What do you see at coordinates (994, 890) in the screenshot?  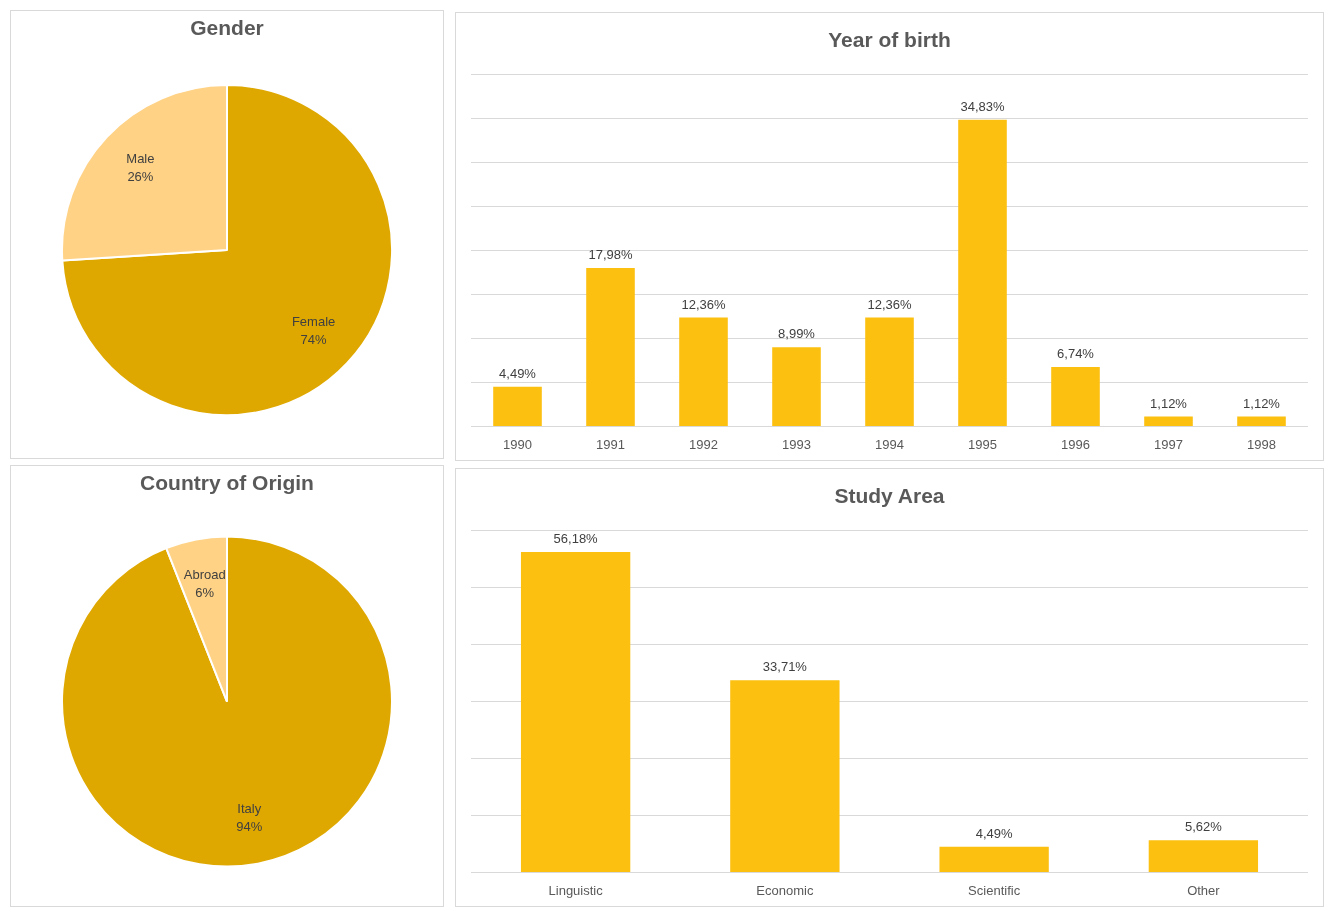 I see `x-tick-label: Scientific` at bounding box center [994, 890].